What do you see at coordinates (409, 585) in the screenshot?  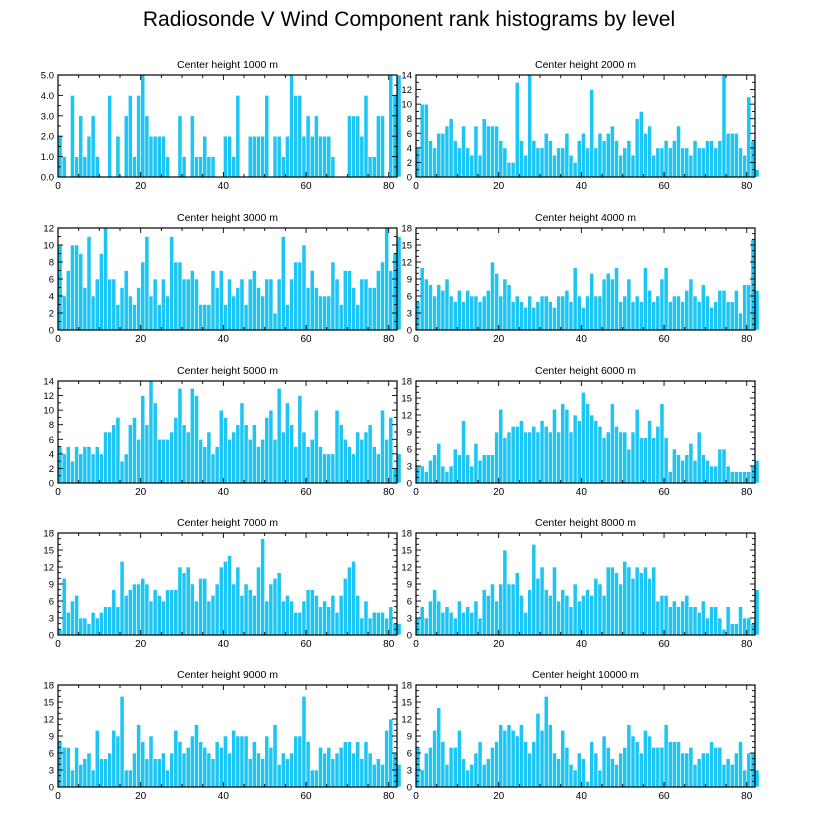 I see `y-tick-label: 9` at bounding box center [409, 585].